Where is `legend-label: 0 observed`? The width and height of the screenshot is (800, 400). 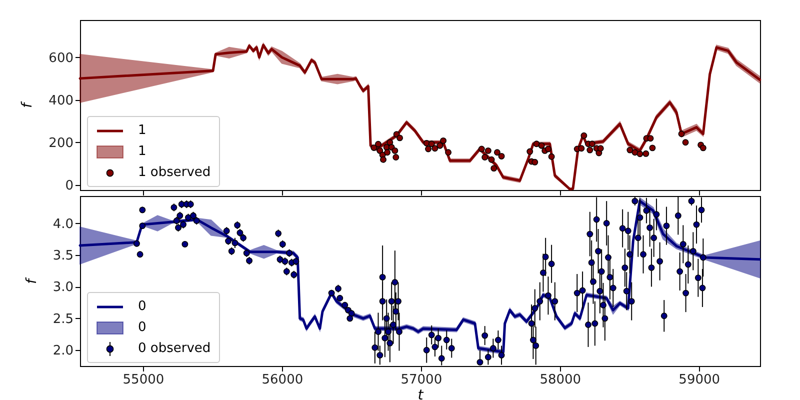 legend-label: 0 observed is located at coordinates (174, 349).